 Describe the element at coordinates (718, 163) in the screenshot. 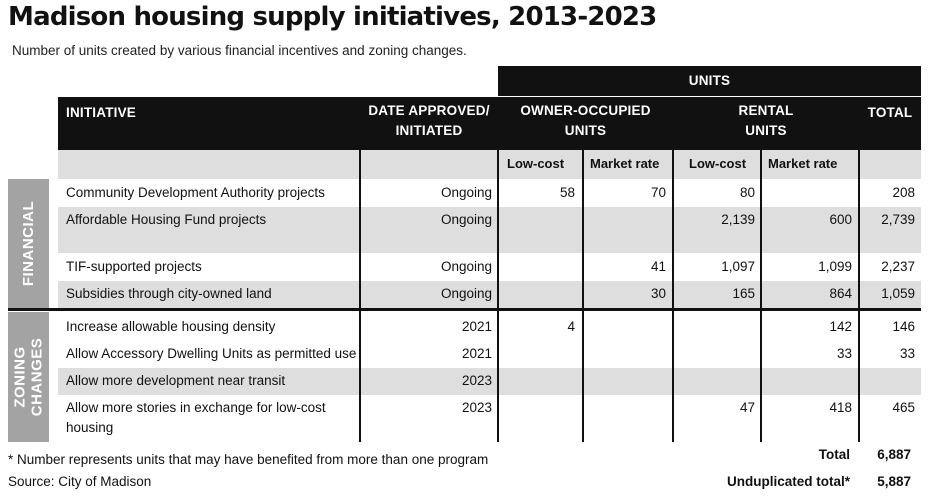

I see `sub-rent-low: Low-cost` at that location.